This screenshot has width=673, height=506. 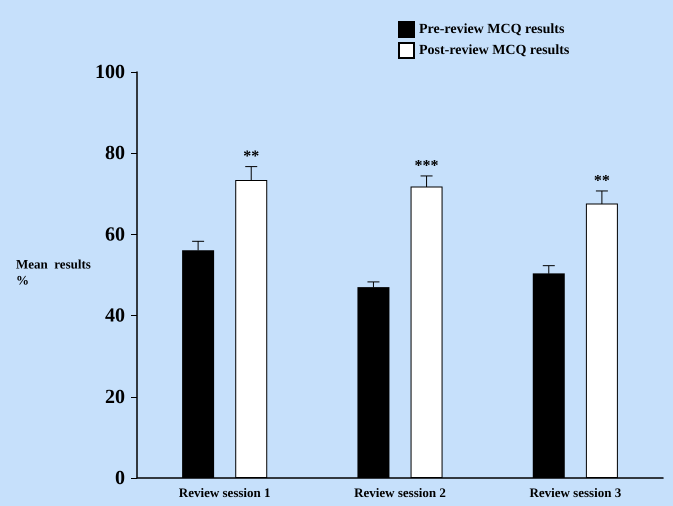 I want to click on legend-label: Pre-review MCQ results, so click(x=492, y=29).